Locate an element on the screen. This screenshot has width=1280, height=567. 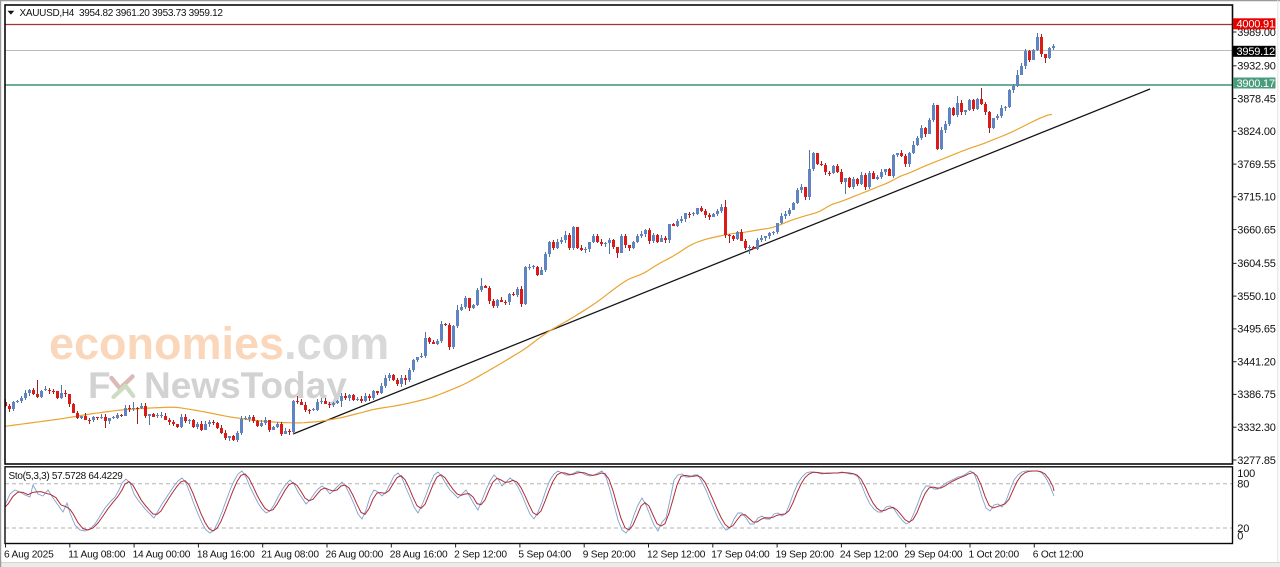
svg-text: 0 is located at coordinates (1240, 536).